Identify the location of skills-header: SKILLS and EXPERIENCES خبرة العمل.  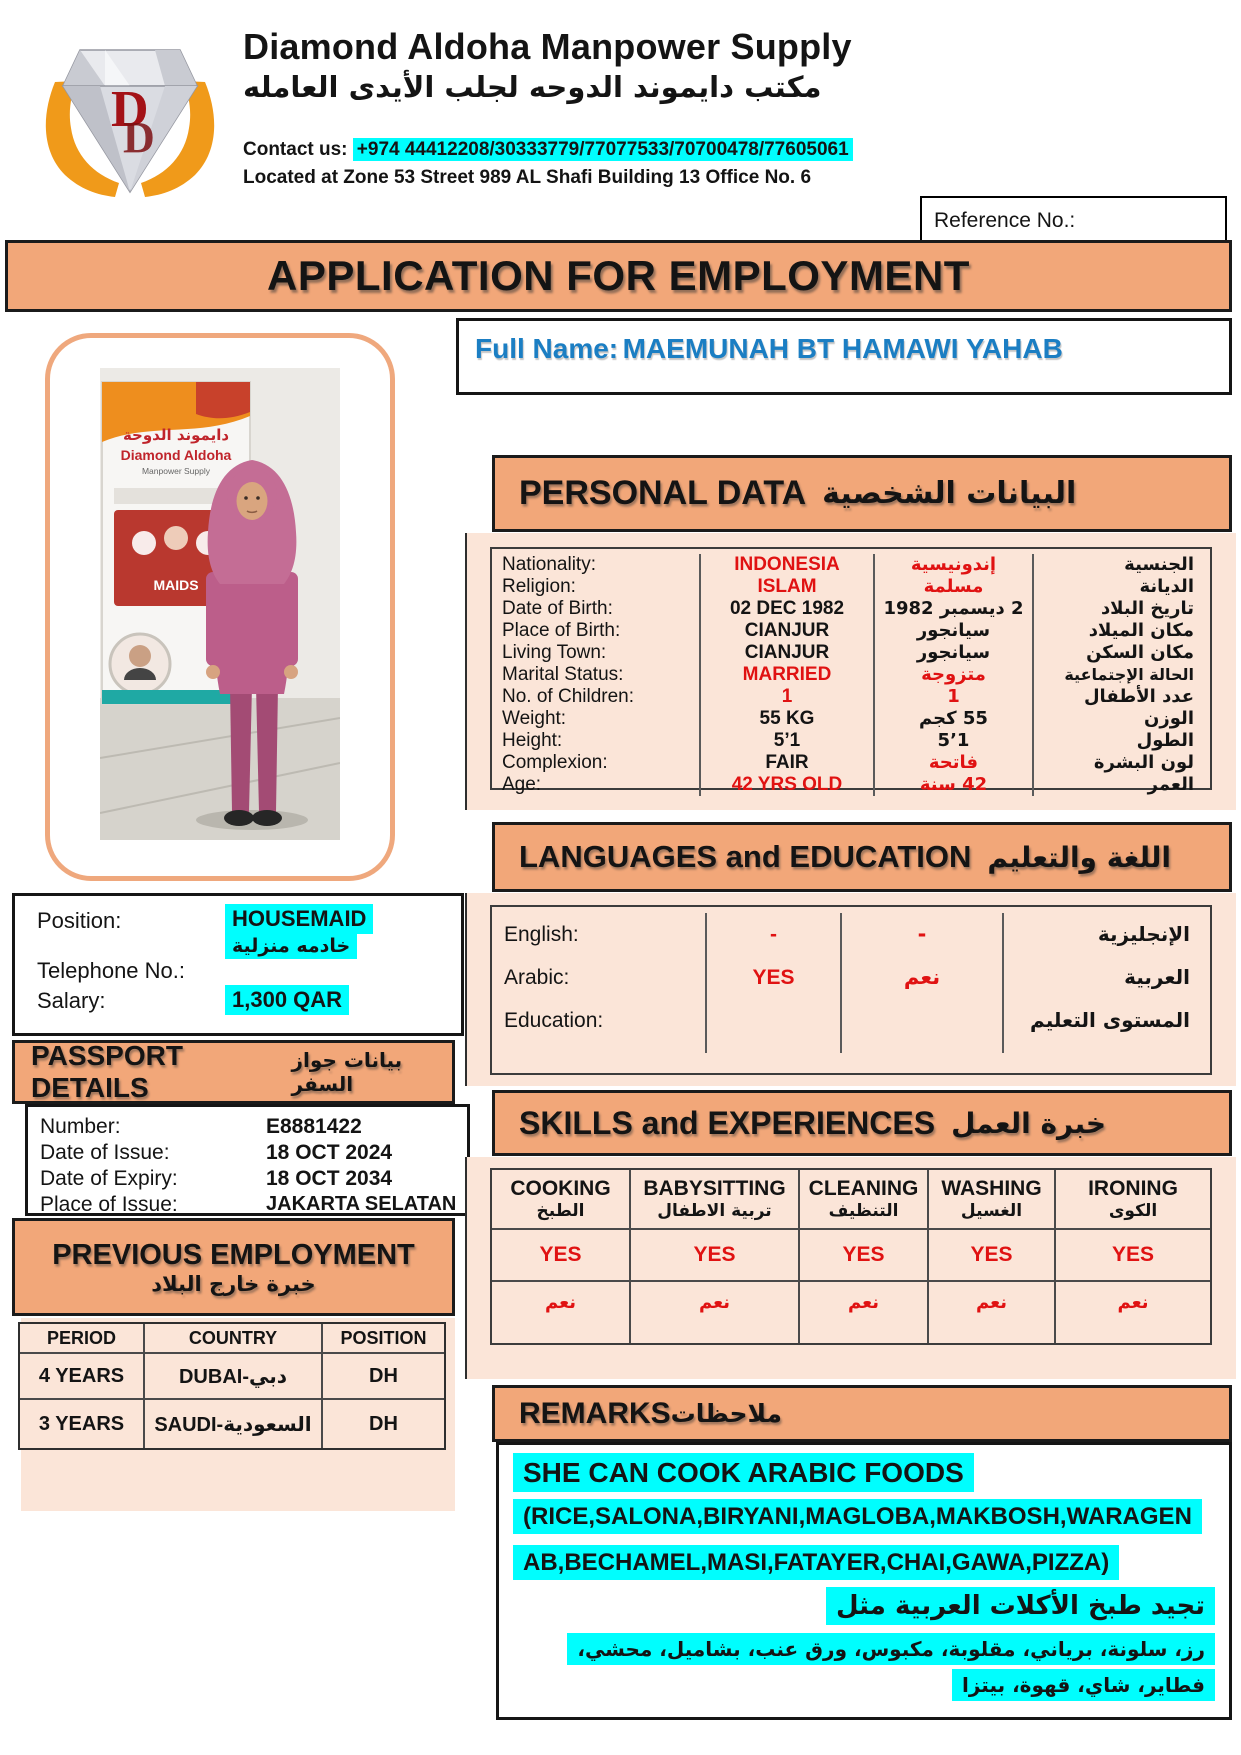
(862, 1123).